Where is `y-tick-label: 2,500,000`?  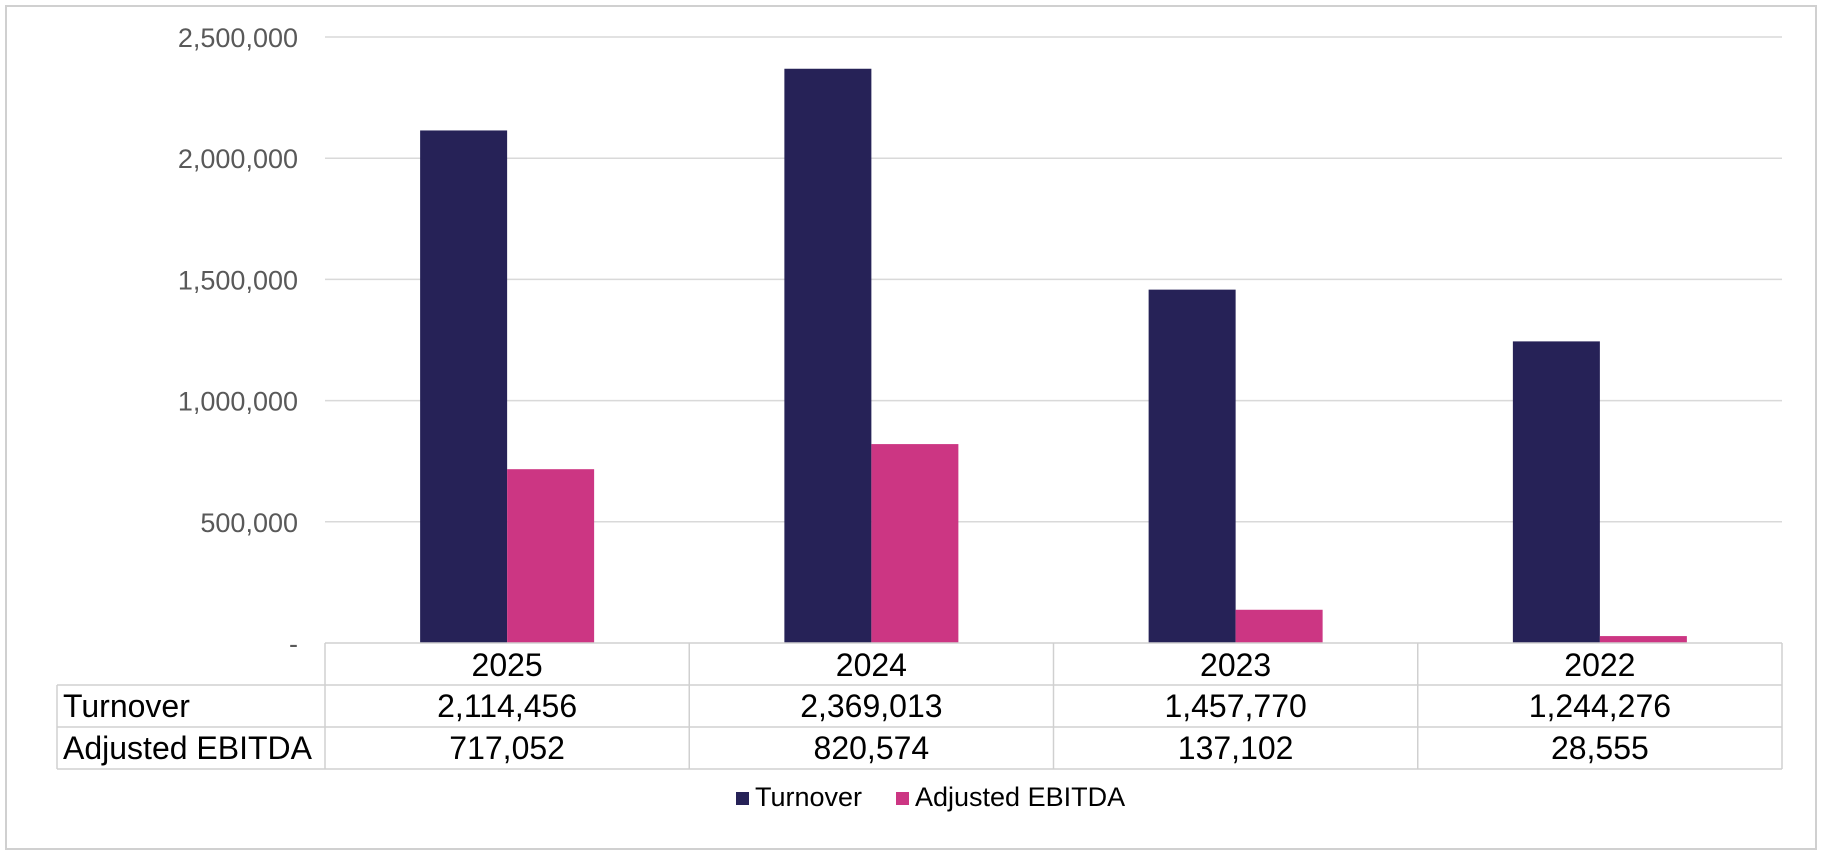 y-tick-label: 2,500,000 is located at coordinates (238, 38).